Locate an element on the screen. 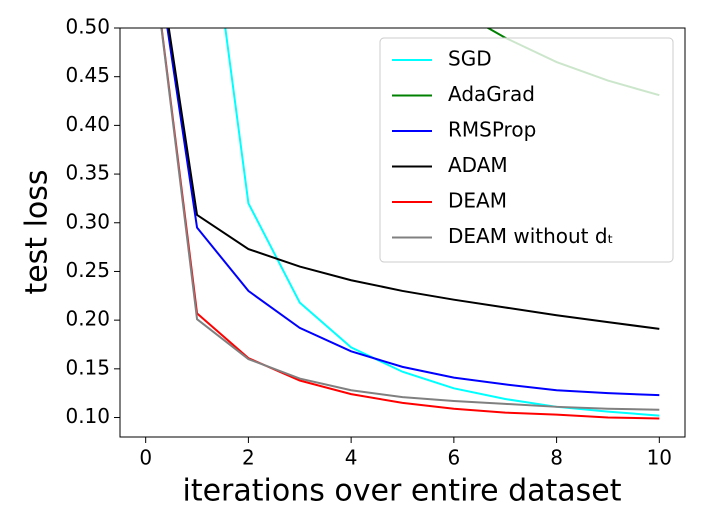  legend-label: SGD is located at coordinates (470, 59).